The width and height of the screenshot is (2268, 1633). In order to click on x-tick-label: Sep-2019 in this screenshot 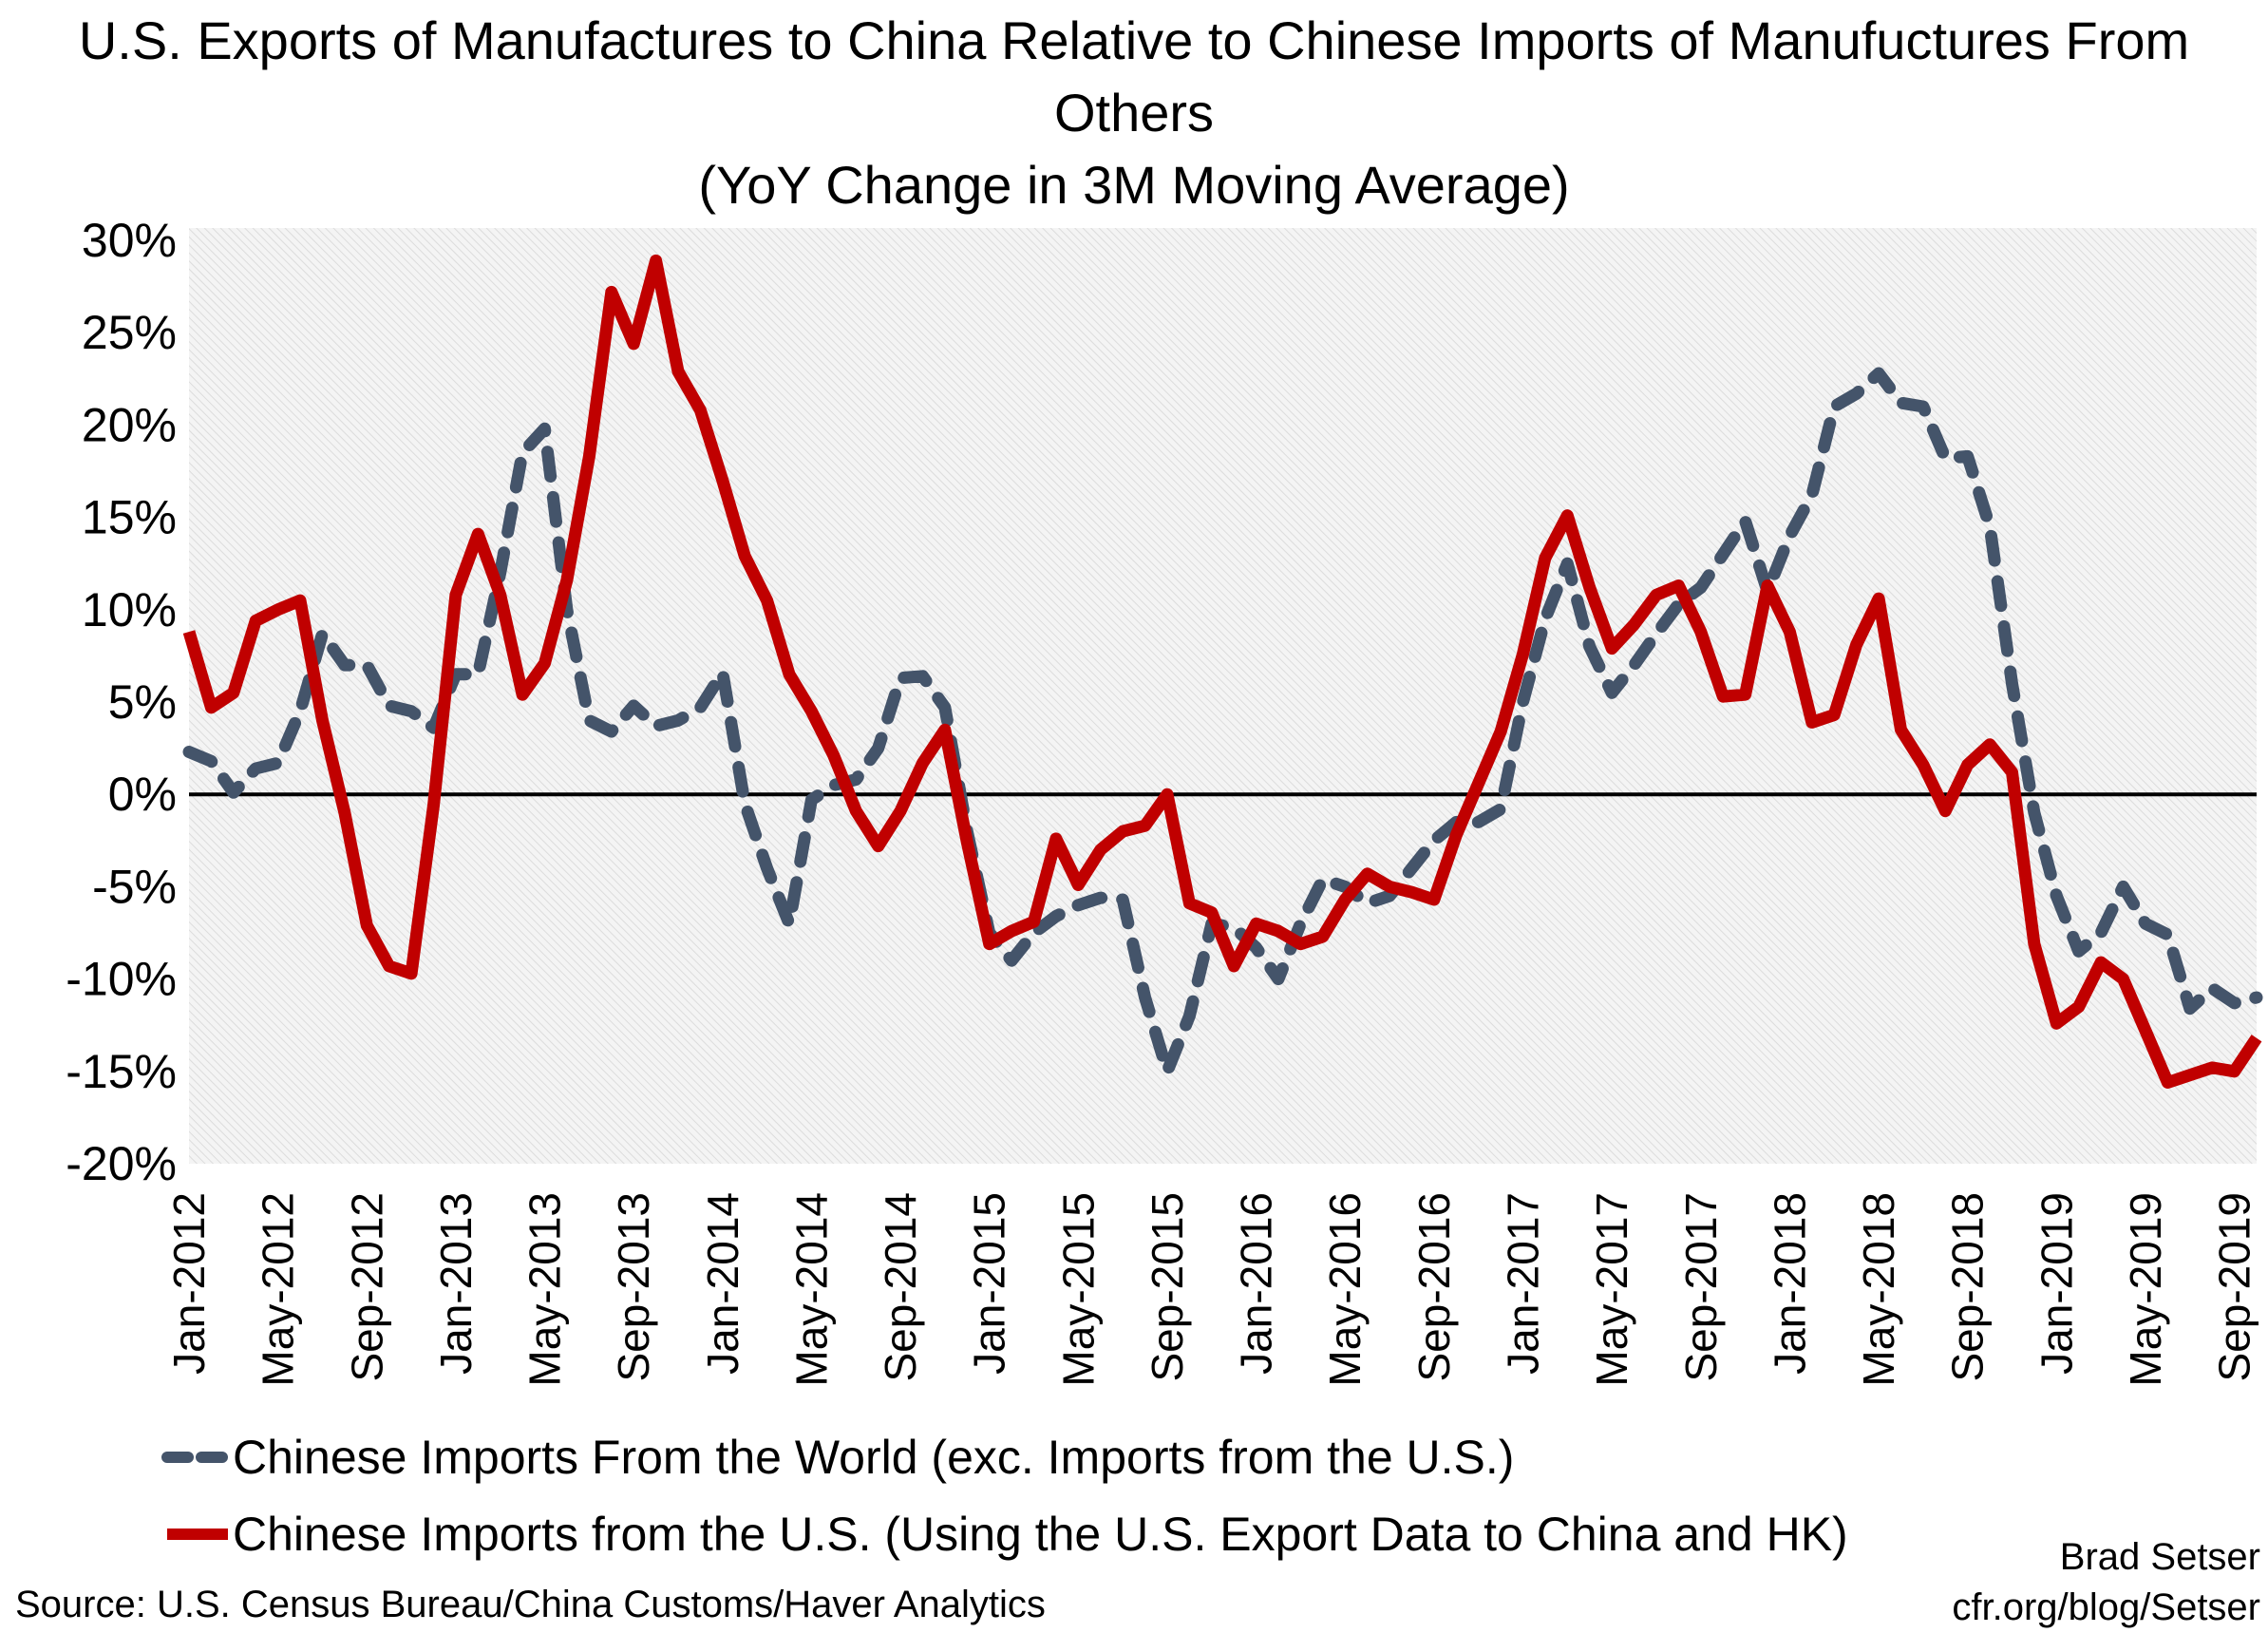, I will do `click(2235, 1287)`.